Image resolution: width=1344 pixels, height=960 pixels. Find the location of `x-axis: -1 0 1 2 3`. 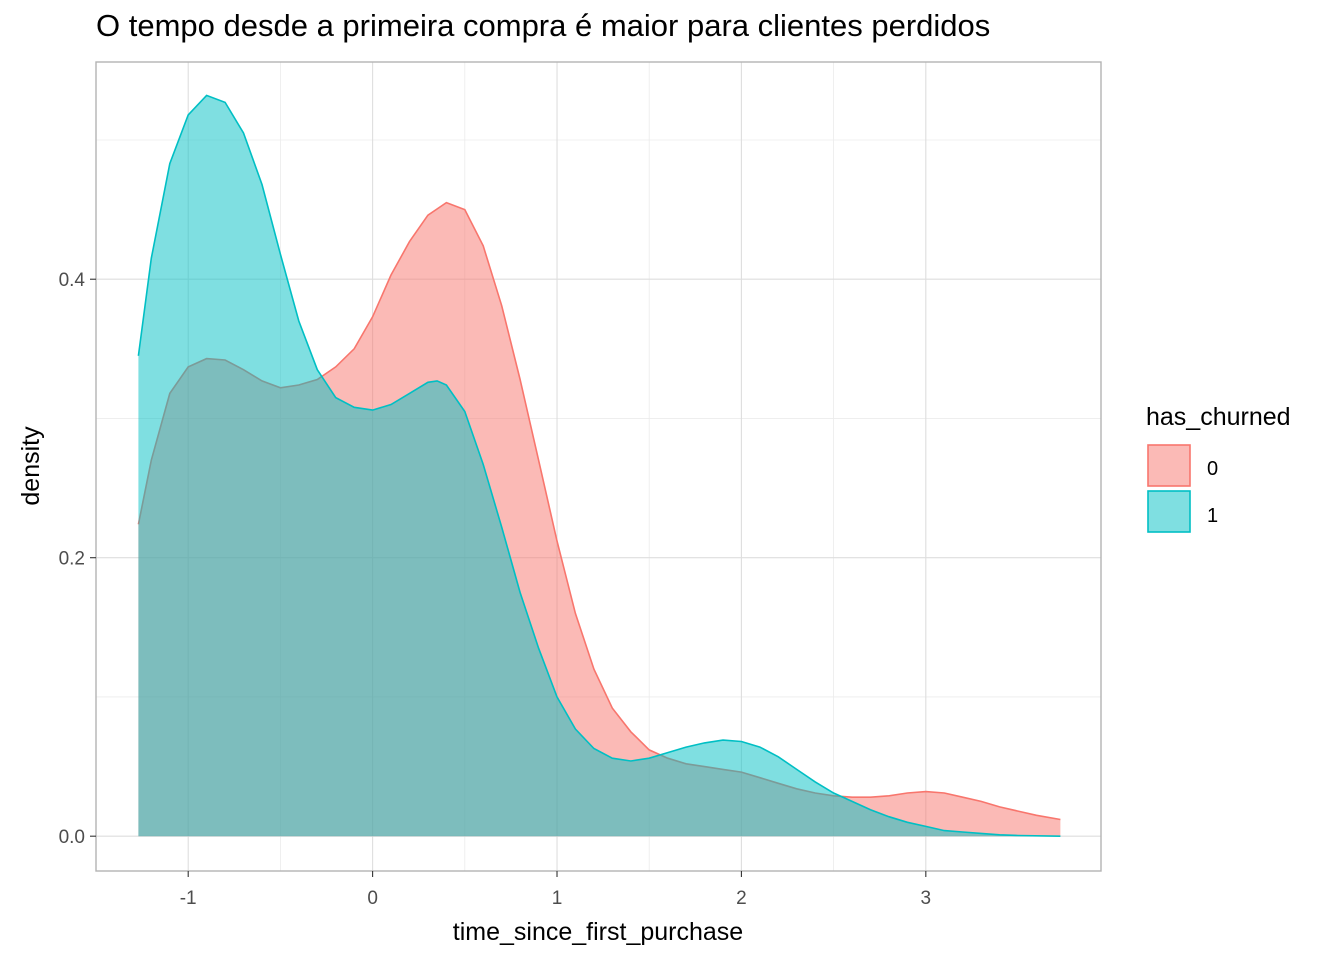

x-axis: -1 0 1 2 3 is located at coordinates (555, 890).